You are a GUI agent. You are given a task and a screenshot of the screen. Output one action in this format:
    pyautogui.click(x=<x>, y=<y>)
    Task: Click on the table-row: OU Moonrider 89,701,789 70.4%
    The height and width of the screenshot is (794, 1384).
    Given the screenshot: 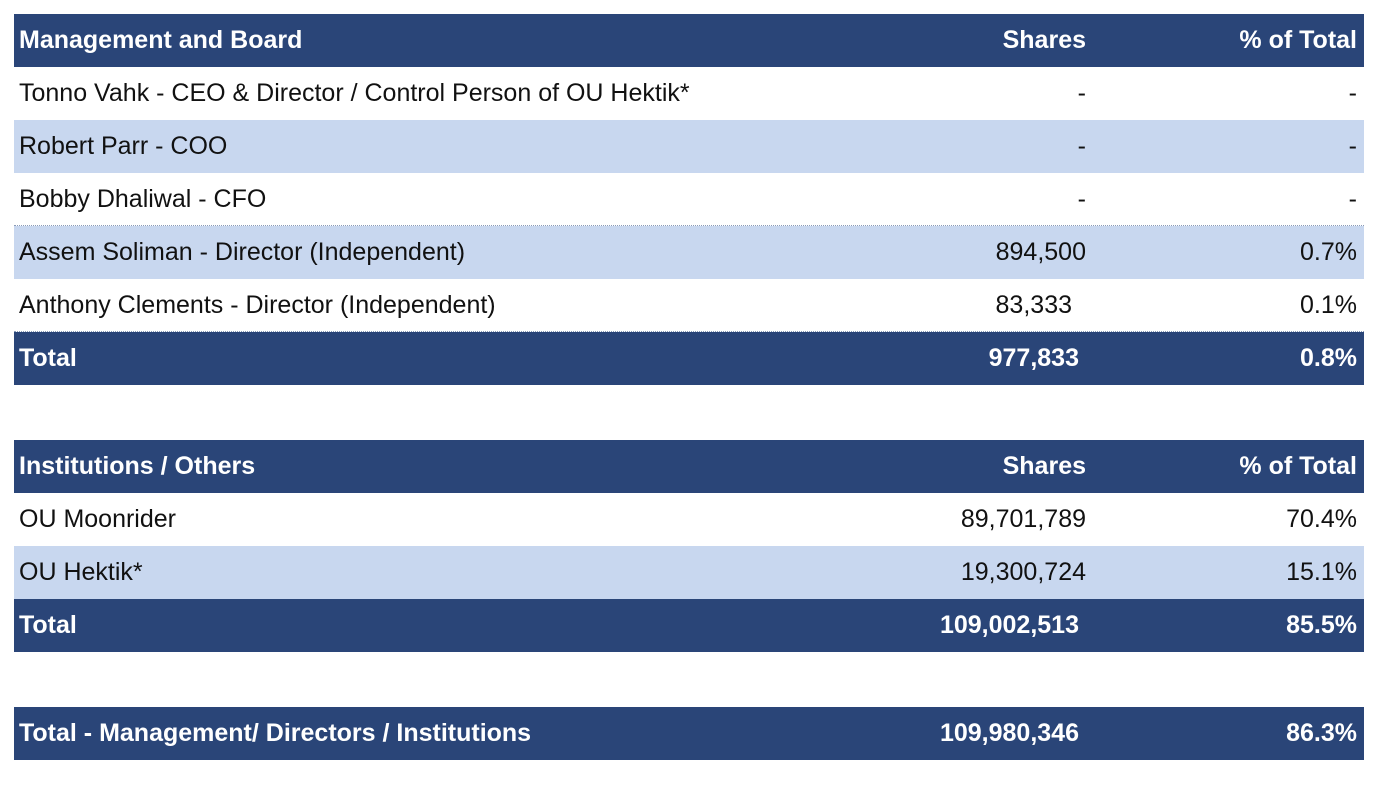 What is the action you would take?
    pyautogui.click(x=689, y=519)
    